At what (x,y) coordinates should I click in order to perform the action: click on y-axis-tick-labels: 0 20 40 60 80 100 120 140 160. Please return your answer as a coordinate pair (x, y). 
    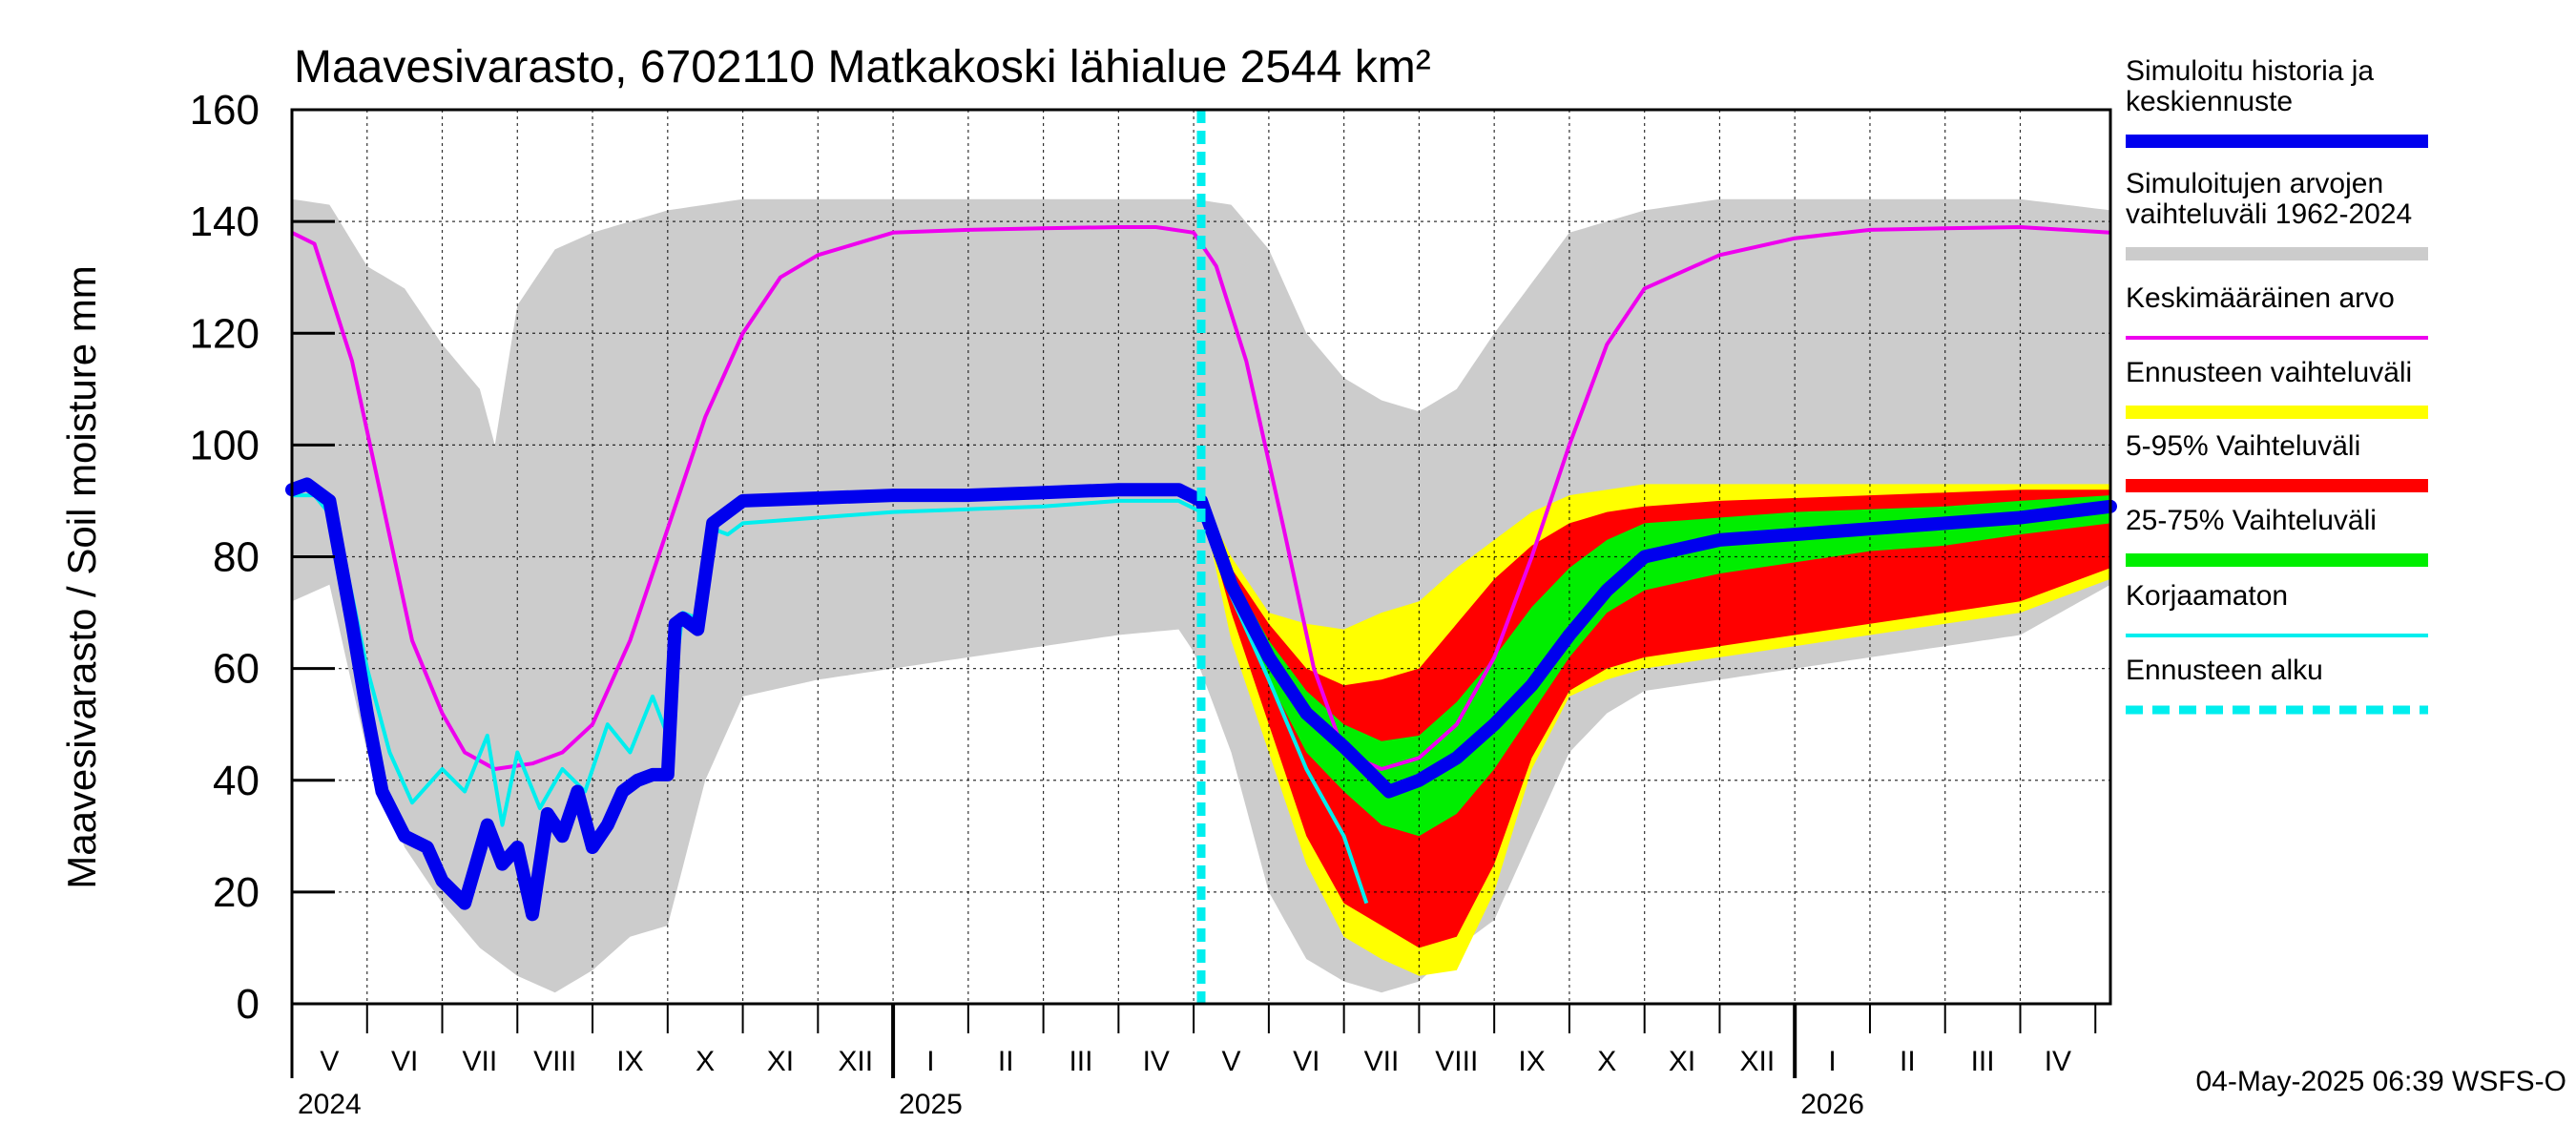
    Looking at the image, I should click on (225, 557).